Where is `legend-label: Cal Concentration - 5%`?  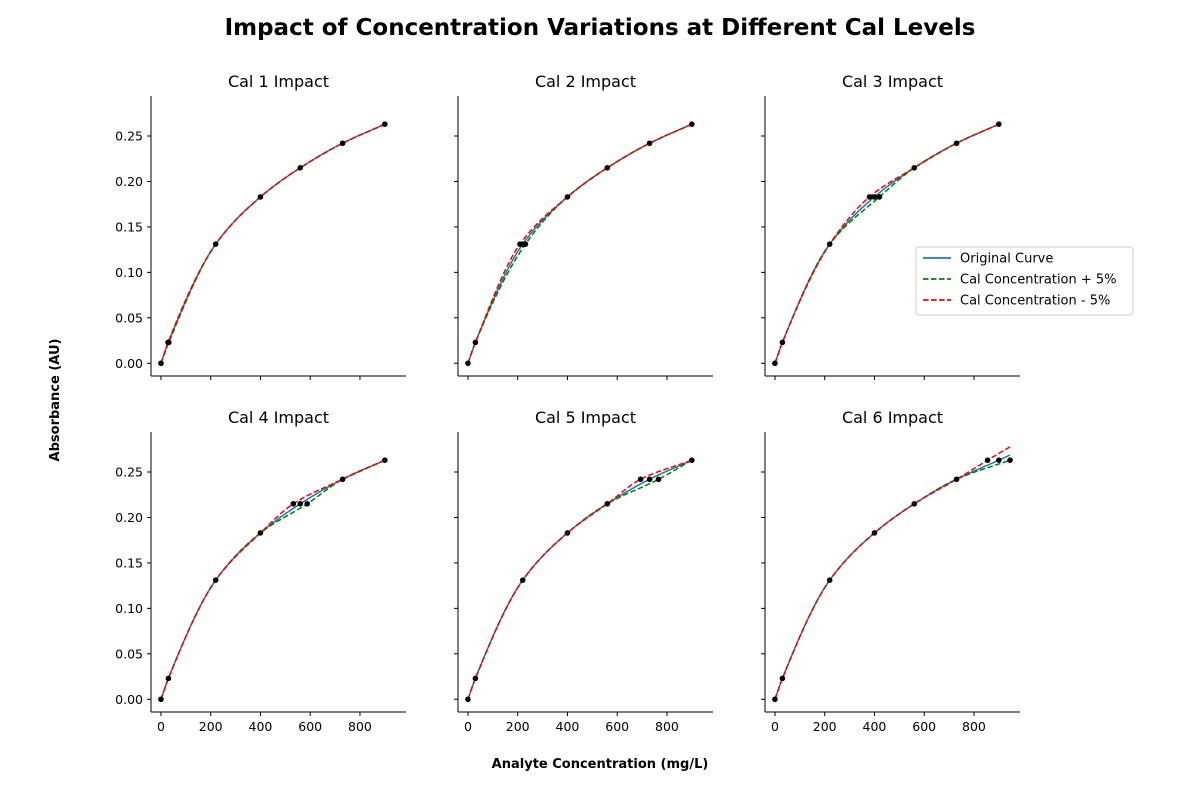 legend-label: Cal Concentration - 5% is located at coordinates (1035, 301).